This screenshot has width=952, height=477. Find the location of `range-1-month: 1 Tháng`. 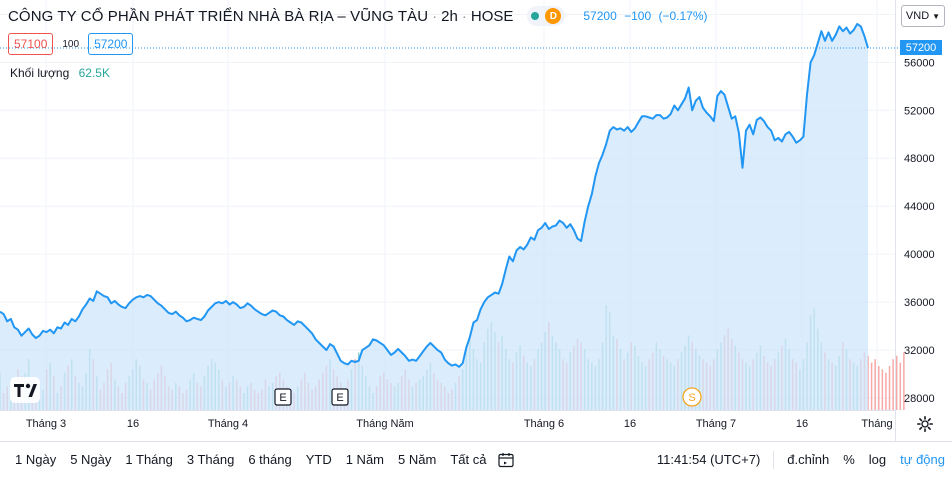

range-1-month: 1 Tháng is located at coordinates (149, 459).